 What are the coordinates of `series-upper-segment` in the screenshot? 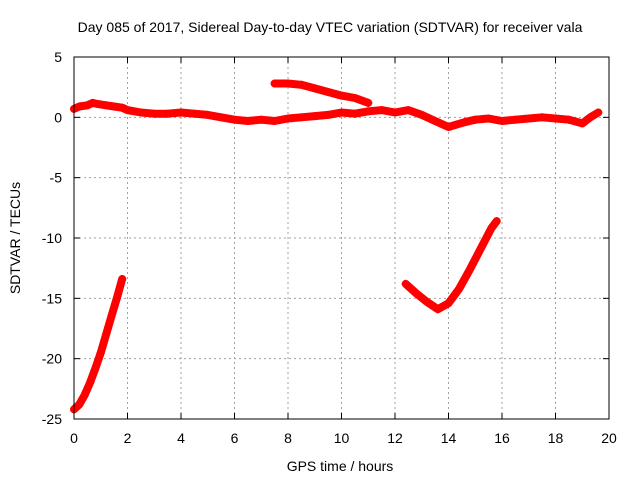 It's located at (321, 93).